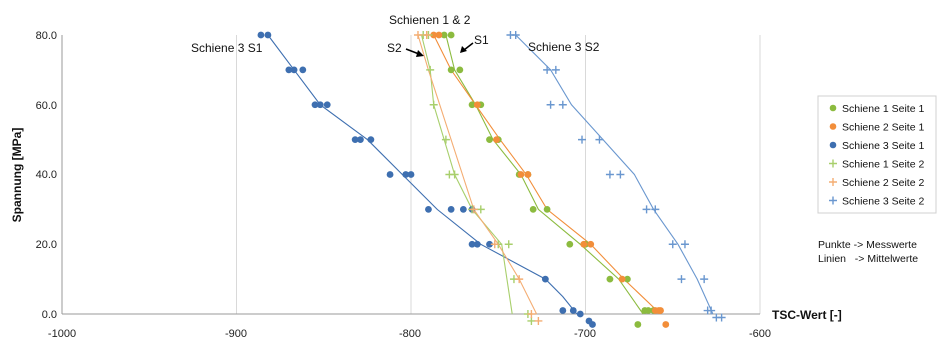 This screenshot has width=938, height=338. Describe the element at coordinates (883, 202) in the screenshot. I see `legend-label: Schiene 3 Seite 2` at that location.